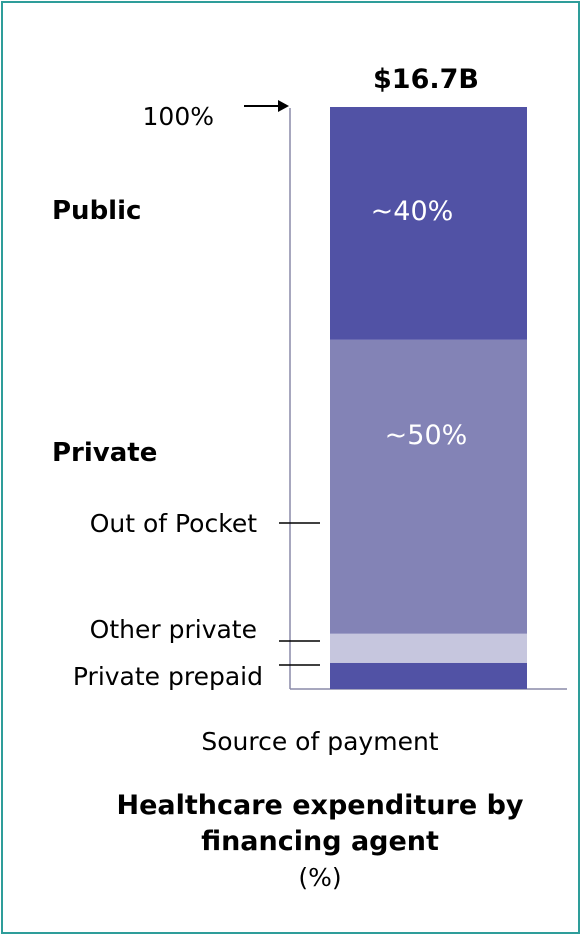  What do you see at coordinates (426, 79) in the screenshot?
I see `total-label: $16.7B` at bounding box center [426, 79].